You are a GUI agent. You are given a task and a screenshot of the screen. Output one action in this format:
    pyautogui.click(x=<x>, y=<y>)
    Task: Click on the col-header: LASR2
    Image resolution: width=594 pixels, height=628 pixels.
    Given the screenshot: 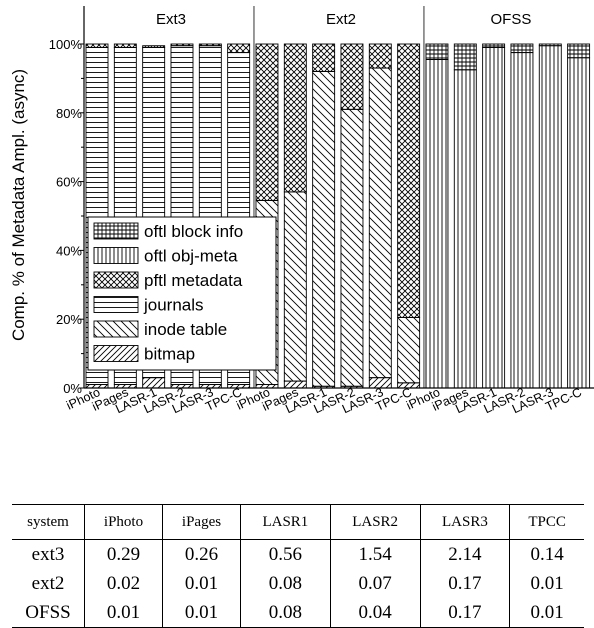 What is the action you would take?
    pyautogui.click(x=375, y=522)
    